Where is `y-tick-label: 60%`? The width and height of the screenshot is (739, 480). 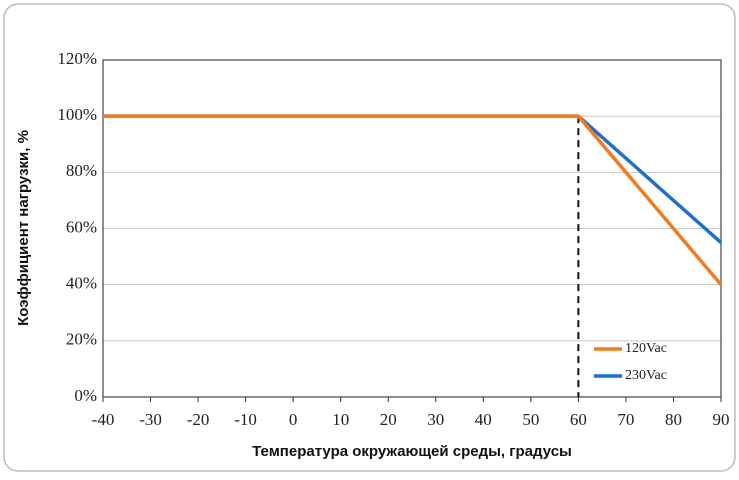
y-tick-label: 60% is located at coordinates (81, 226).